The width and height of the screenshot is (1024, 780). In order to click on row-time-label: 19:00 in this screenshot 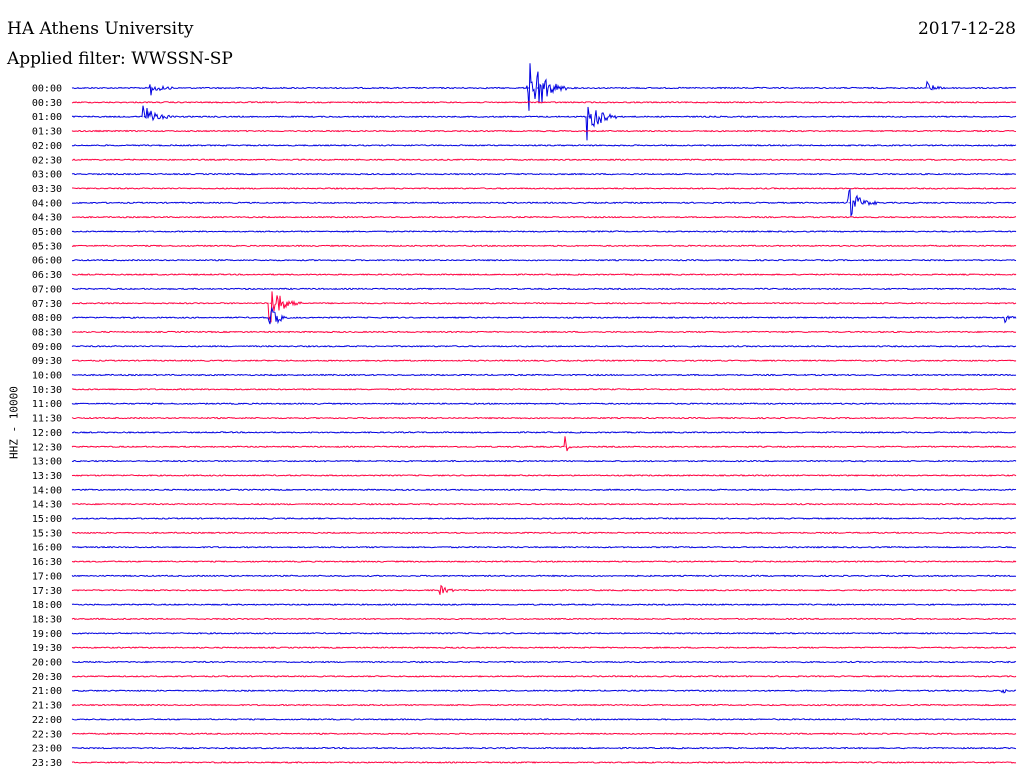, I will do `click(47, 634)`.